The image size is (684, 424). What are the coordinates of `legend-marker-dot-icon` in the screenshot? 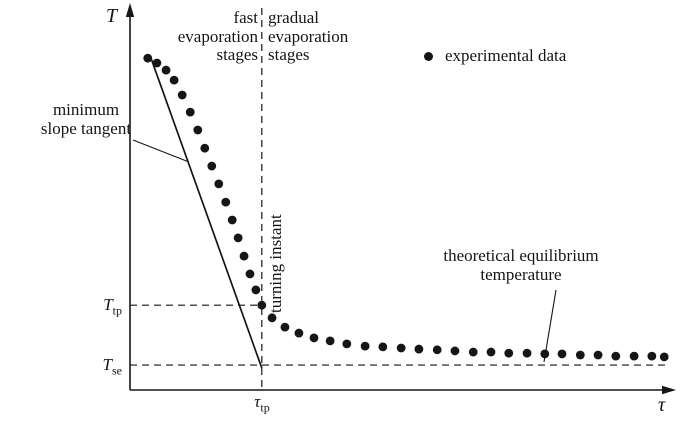 It's located at (428, 56).